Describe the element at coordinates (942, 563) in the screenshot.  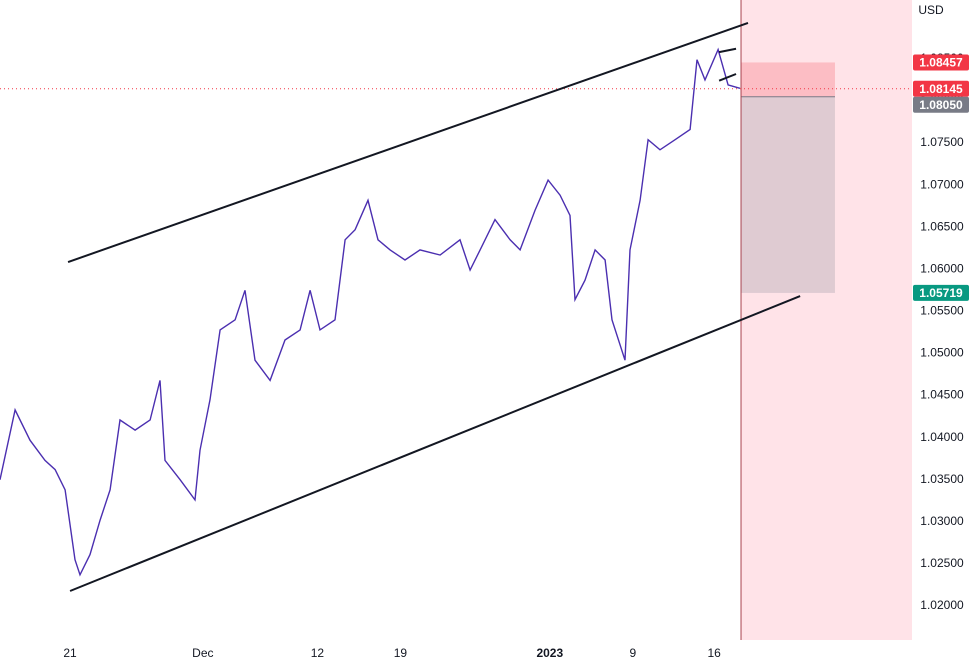
I see `y-tick-label: 1.02500` at that location.